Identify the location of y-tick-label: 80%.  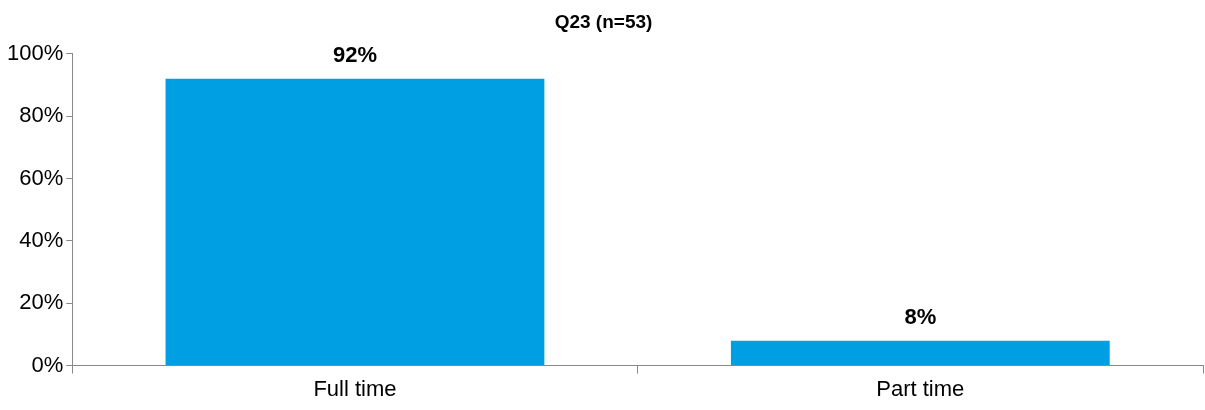
(41, 115).